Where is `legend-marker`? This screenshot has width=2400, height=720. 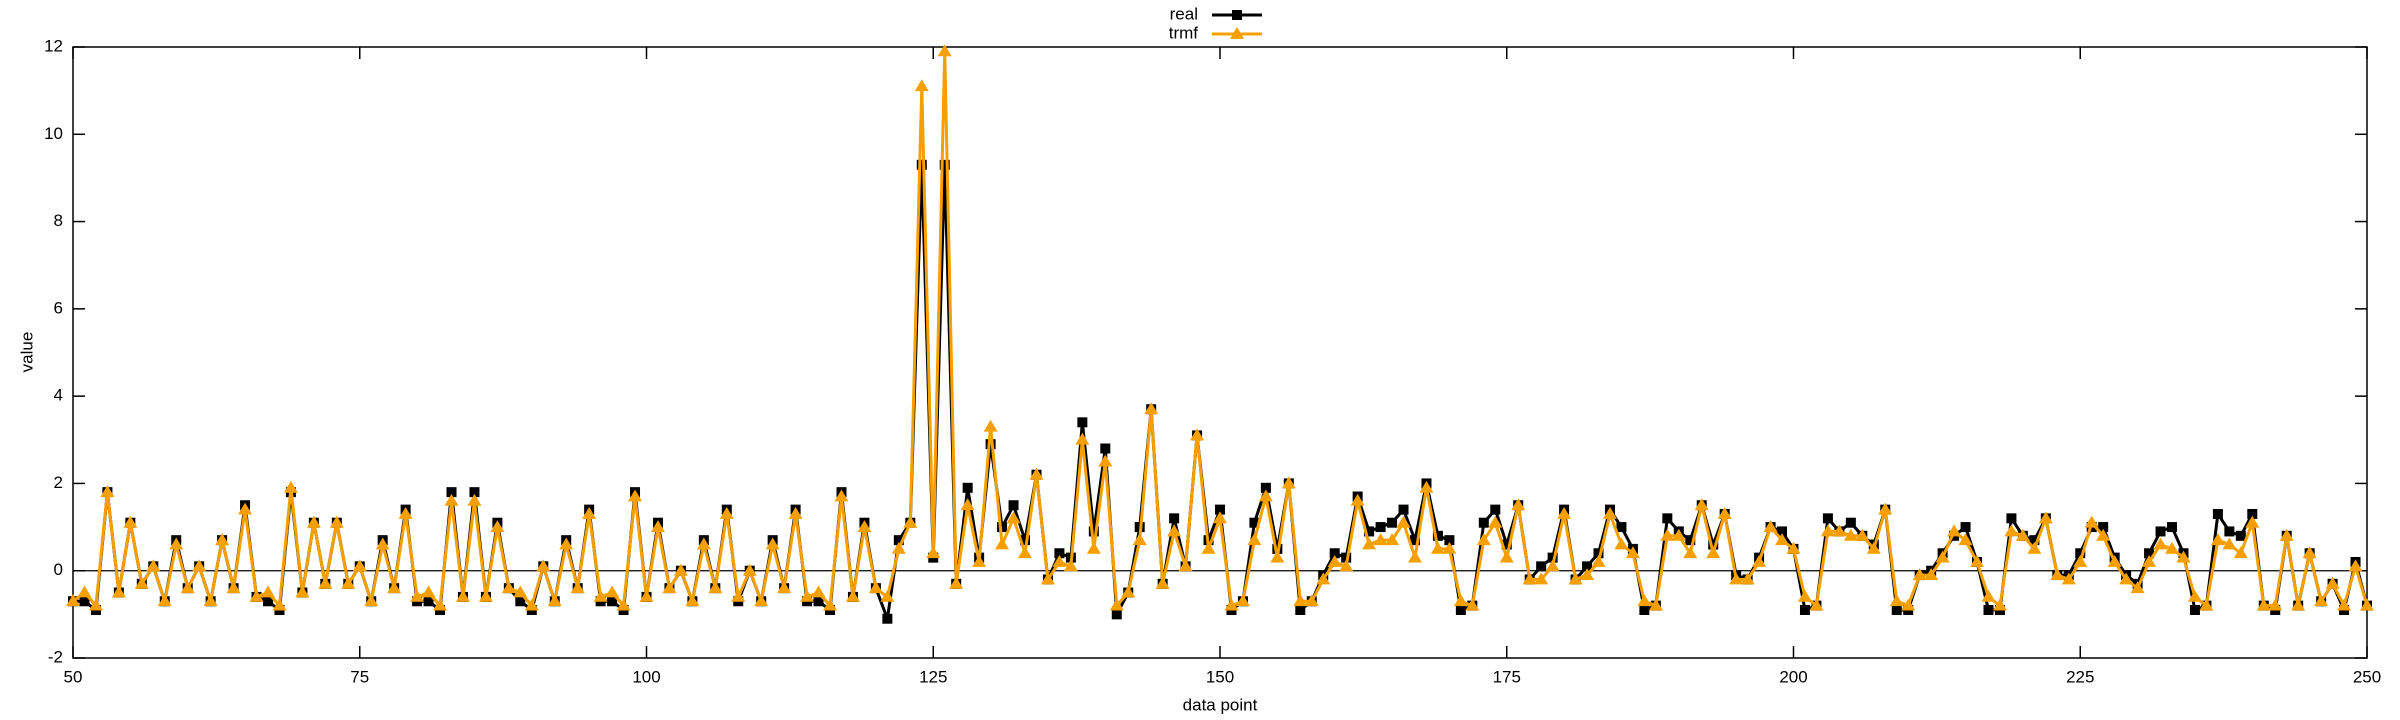
legend-marker is located at coordinates (1237, 33).